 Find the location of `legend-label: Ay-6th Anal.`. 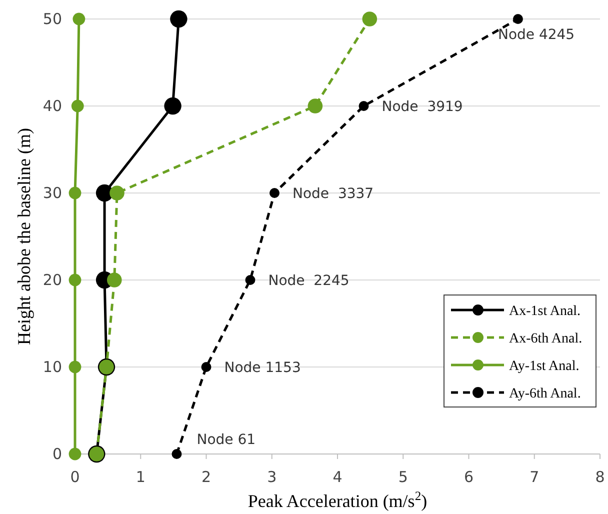

legend-label: Ay-6th Anal. is located at coordinates (545, 394).